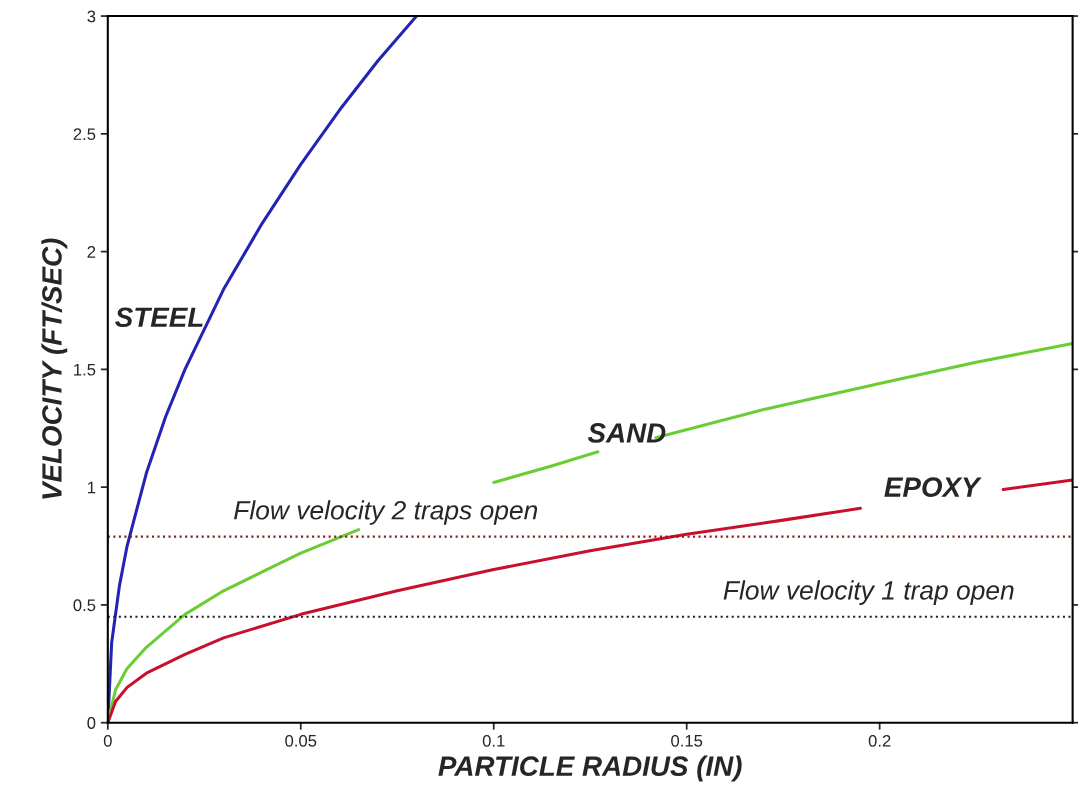 This screenshot has width=1078, height=803. What do you see at coordinates (590, 768) in the screenshot?
I see `x-axis-title: PARTICLE RADIUS (IN)` at bounding box center [590, 768].